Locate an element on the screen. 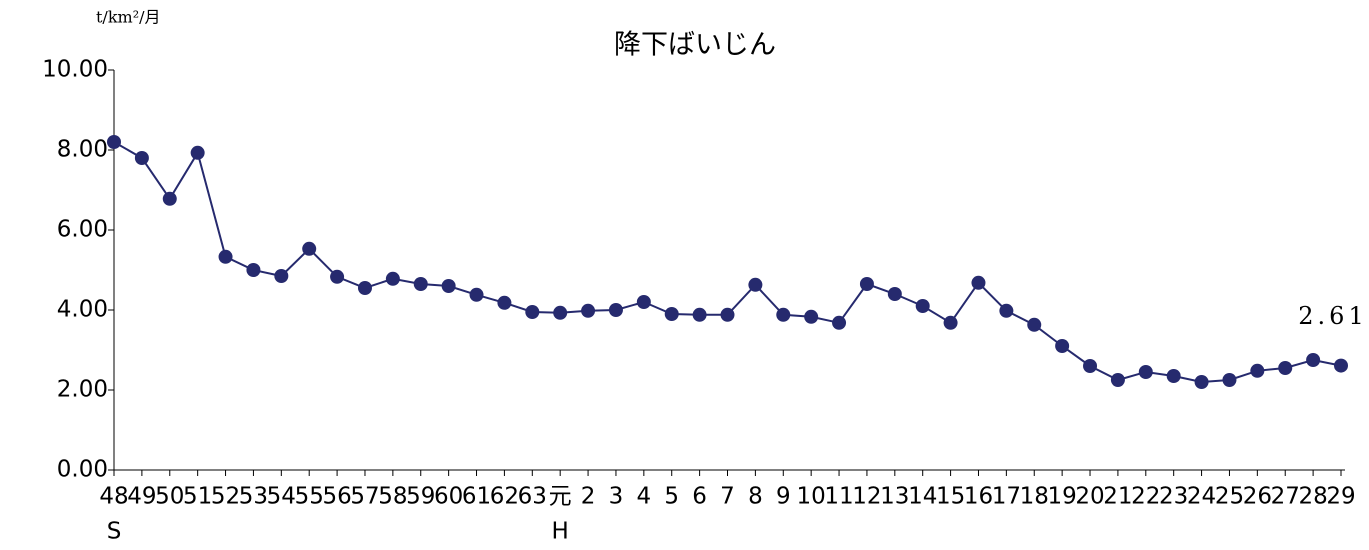 Image resolution: width=1369 pixels, height=550 pixels. x-tick-label: 13 is located at coordinates (894, 497).